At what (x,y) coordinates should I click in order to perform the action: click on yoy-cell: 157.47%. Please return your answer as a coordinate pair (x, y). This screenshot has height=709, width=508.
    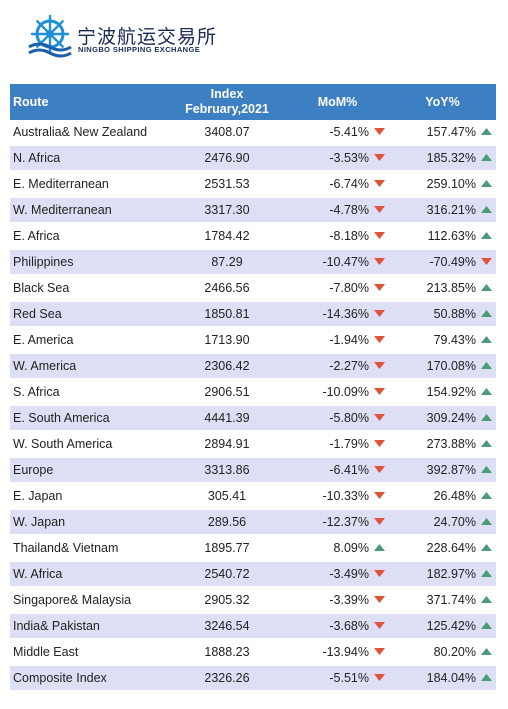
    Looking at the image, I should click on (442, 133).